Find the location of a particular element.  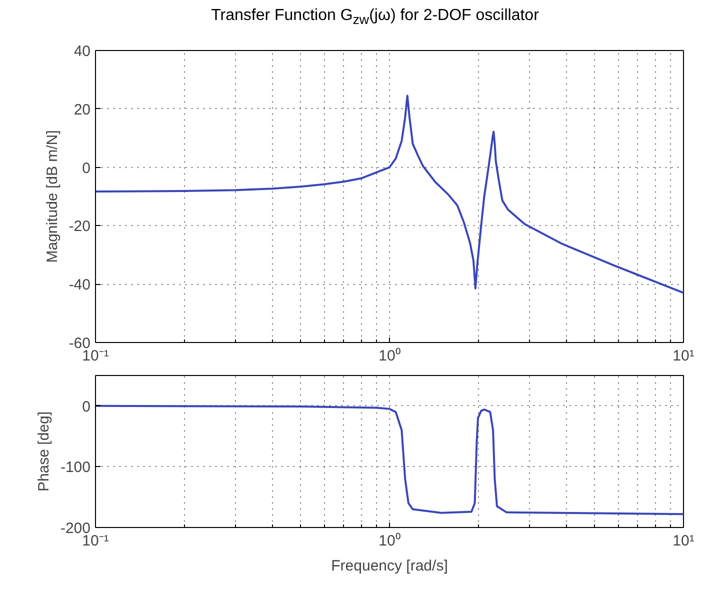

y-tick-label: 40 is located at coordinates (82, 51).